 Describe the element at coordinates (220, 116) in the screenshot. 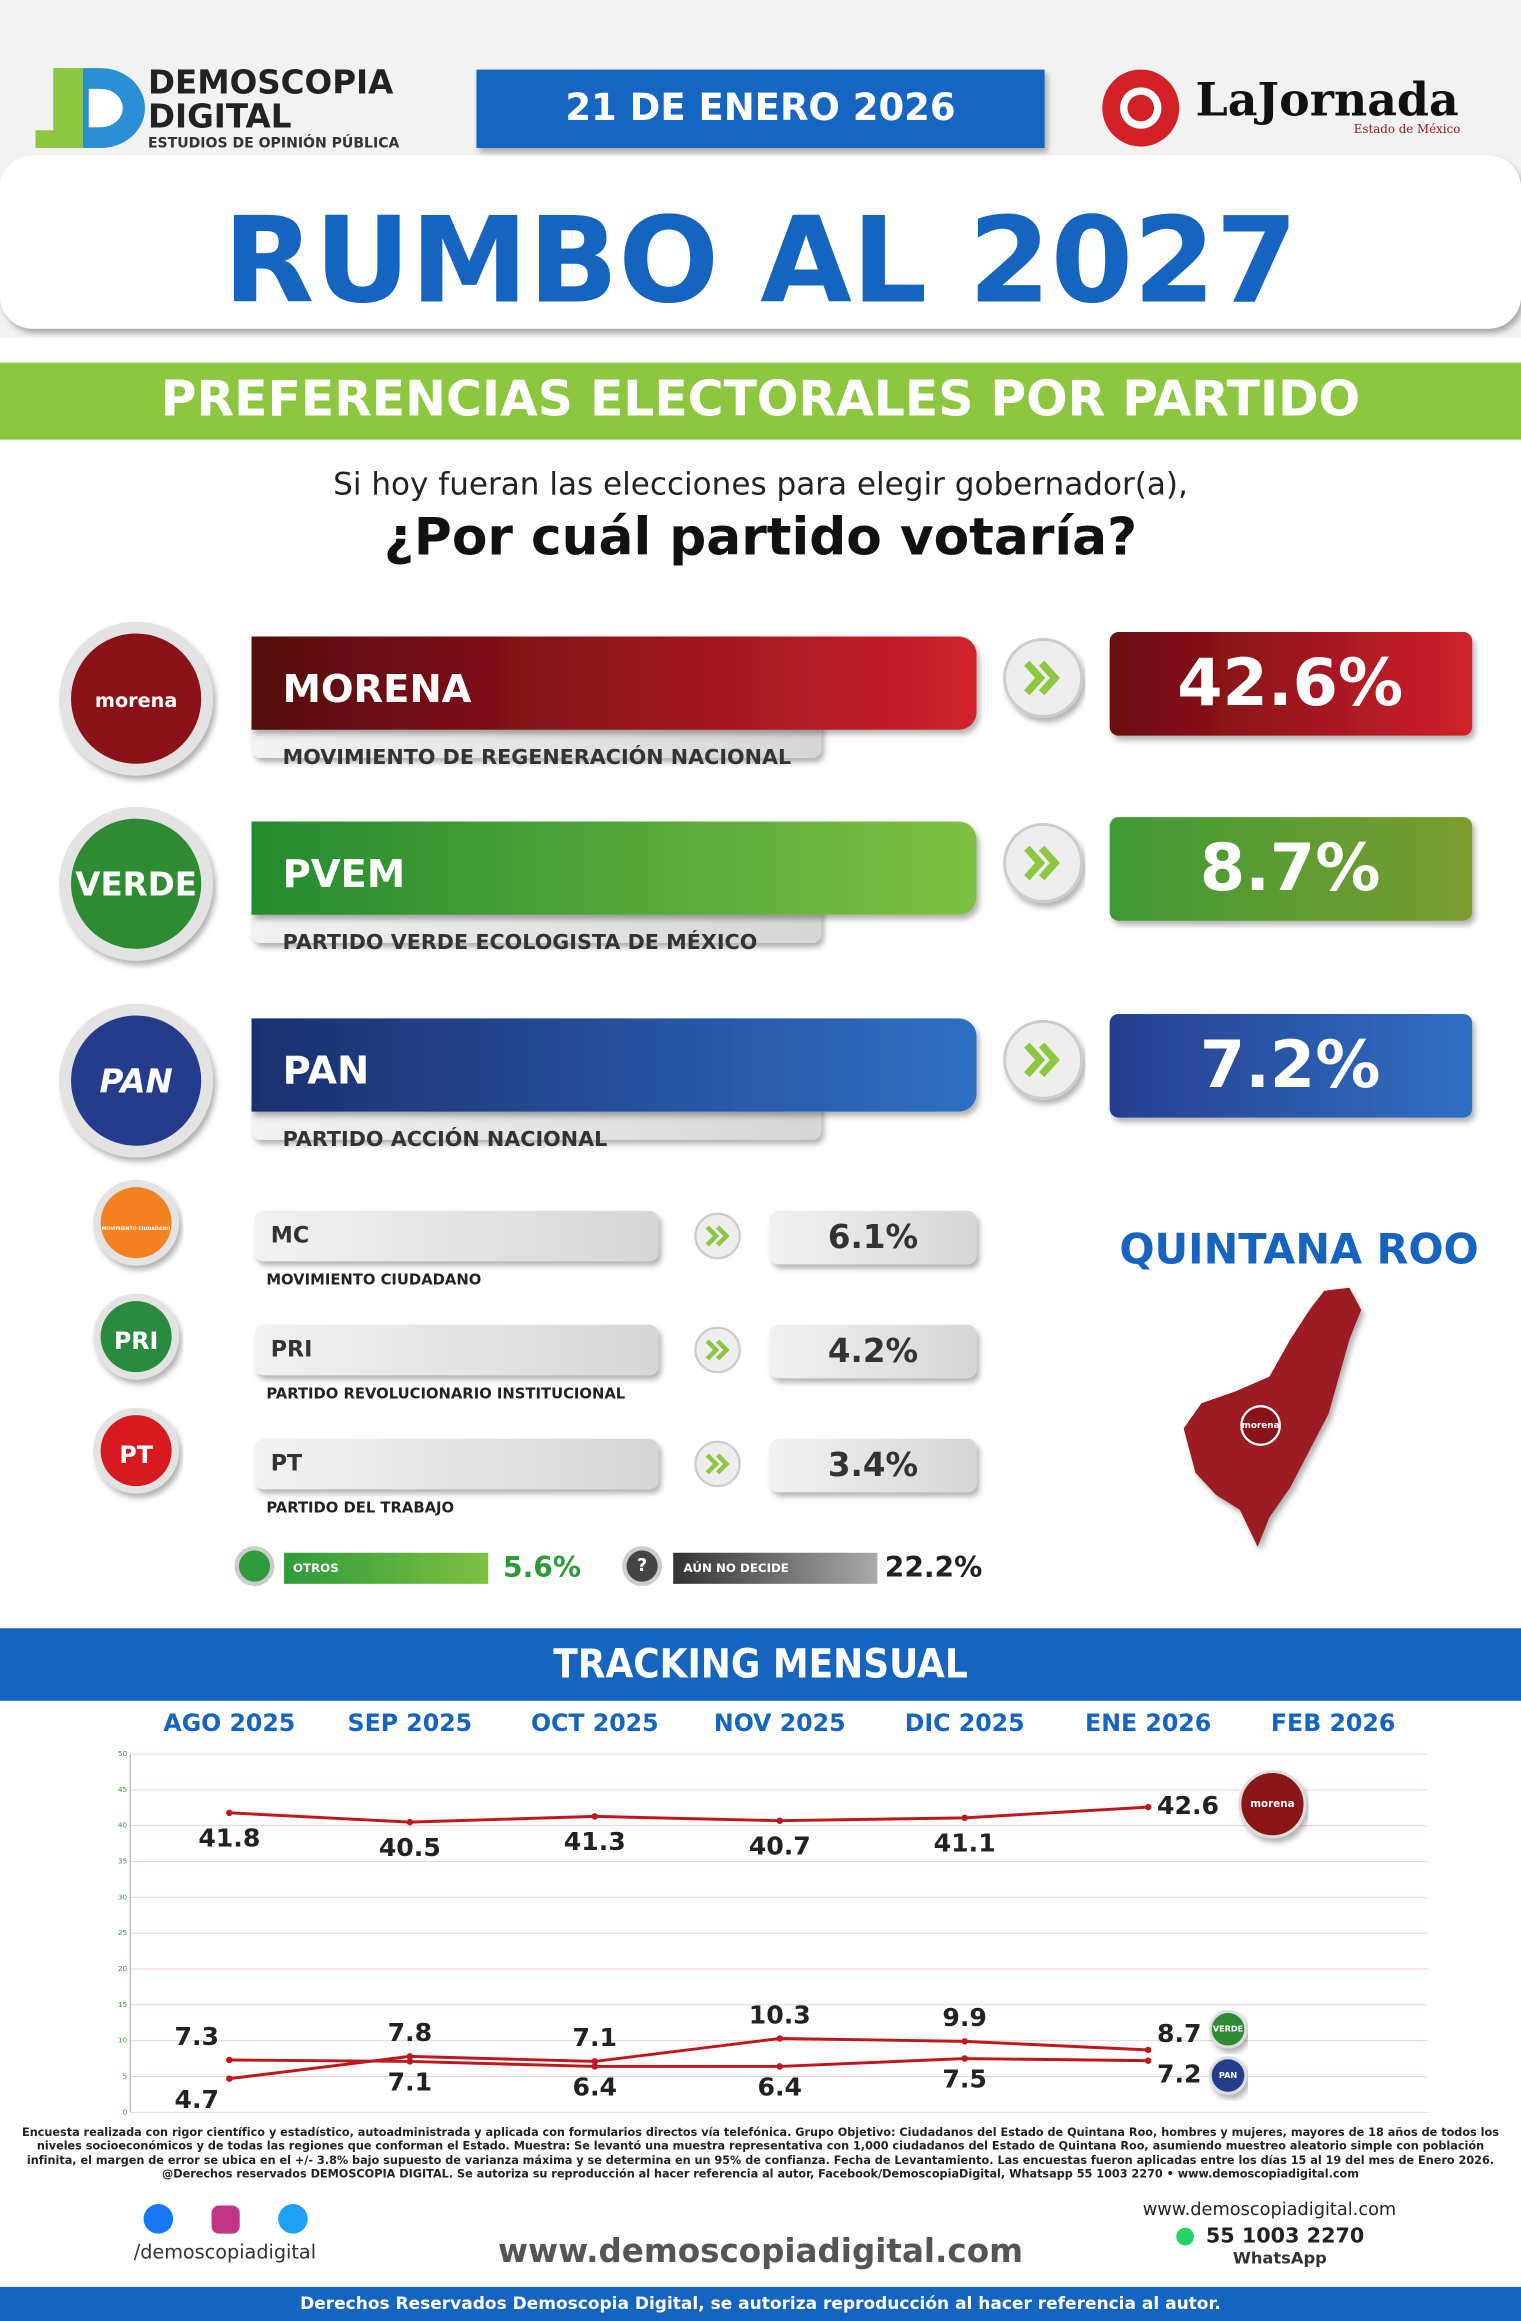

I see `brand-name: DIGITAL` at that location.